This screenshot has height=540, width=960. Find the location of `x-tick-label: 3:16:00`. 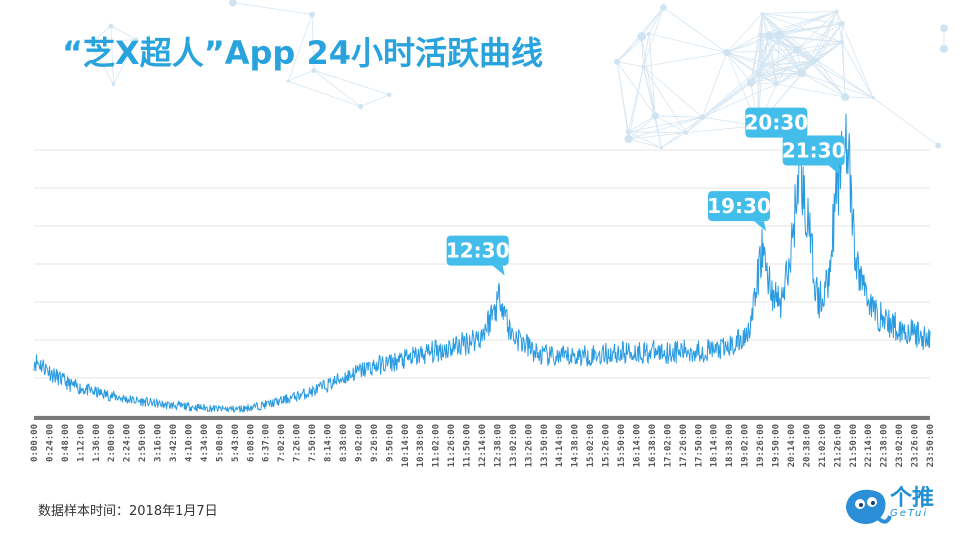

x-tick-label: 3:16:00 is located at coordinates (159, 443).